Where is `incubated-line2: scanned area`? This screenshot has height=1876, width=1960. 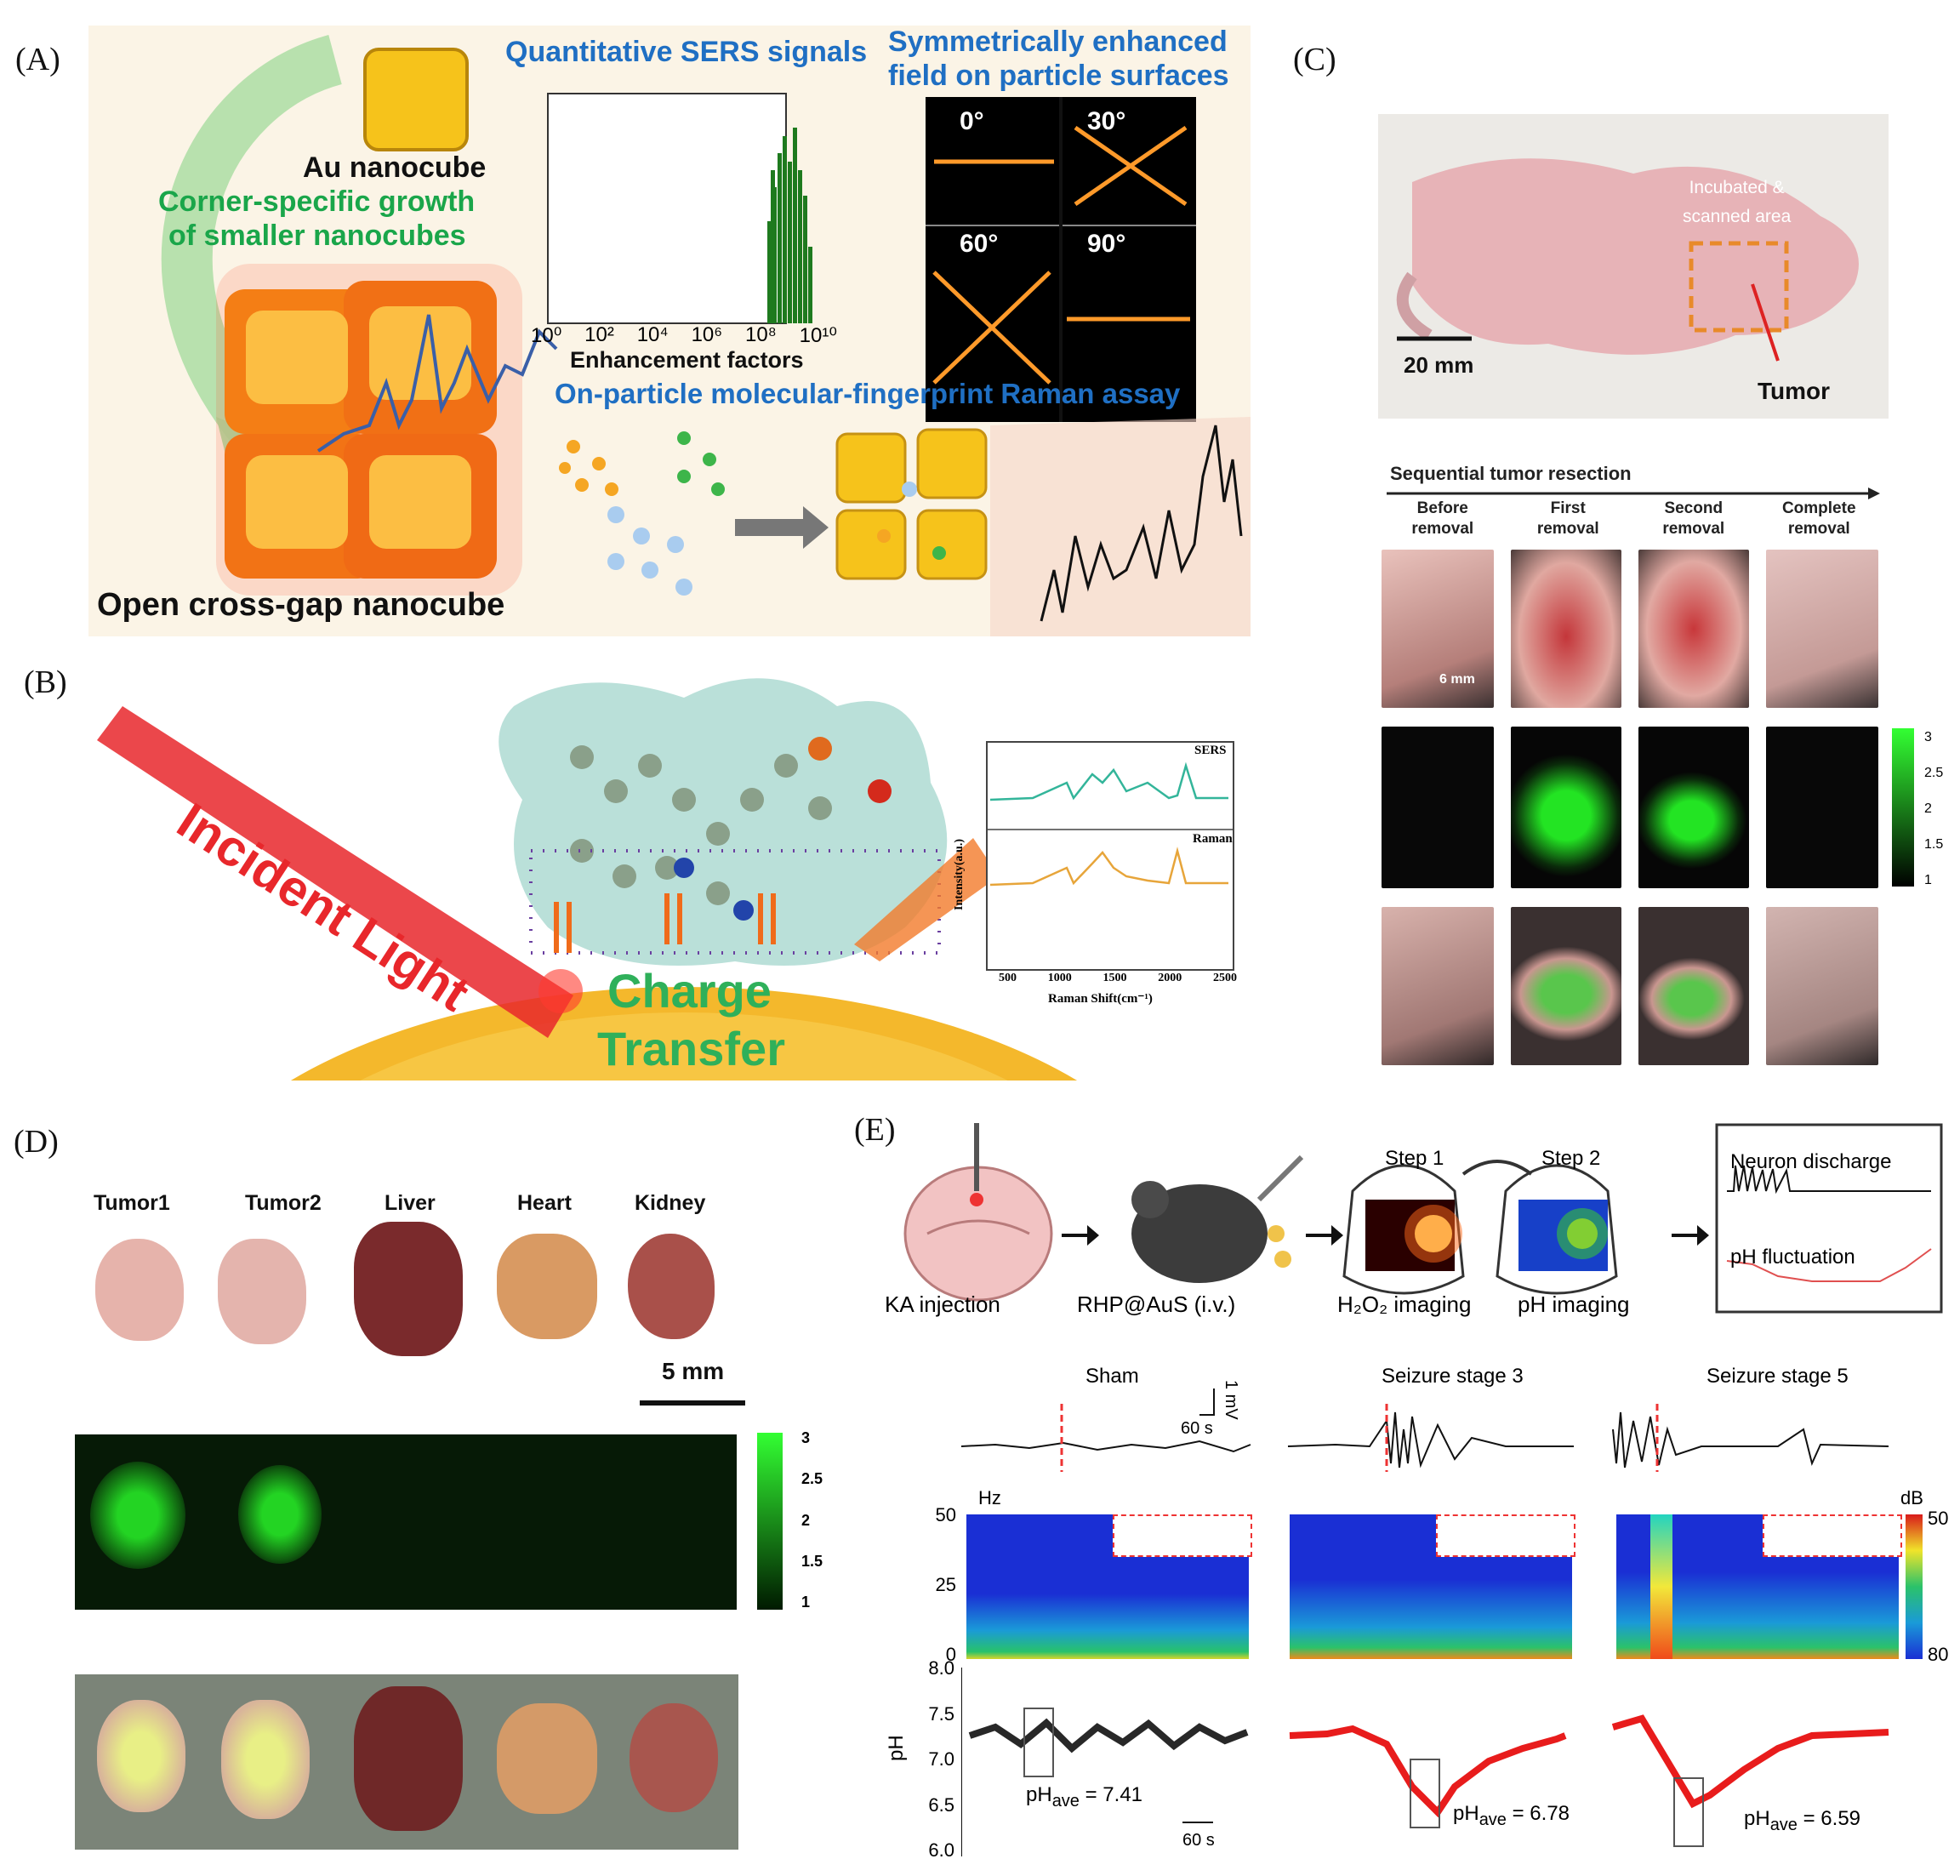
incubated-line2: scanned area is located at coordinates (1737, 216).